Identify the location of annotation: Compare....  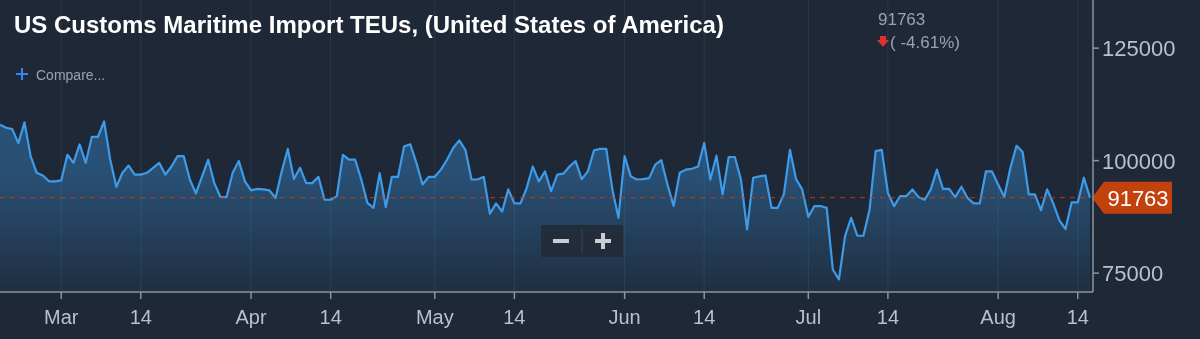
(71, 75).